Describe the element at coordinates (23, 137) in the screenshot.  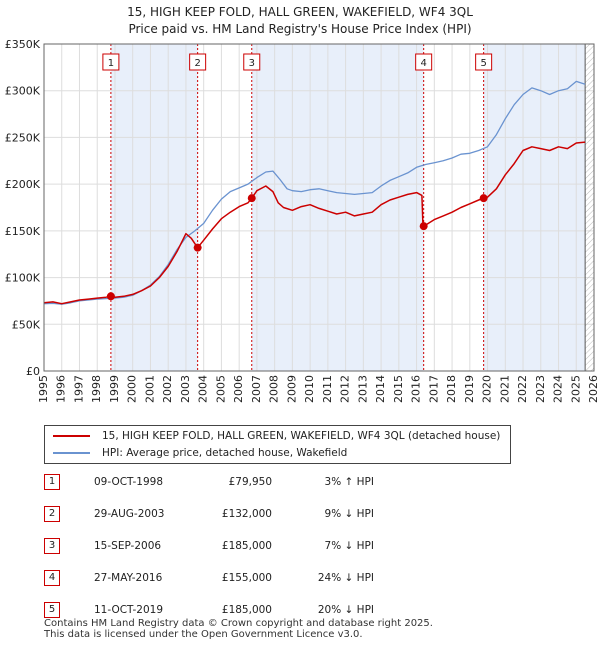
I see `y-tick-label: £250K` at that location.